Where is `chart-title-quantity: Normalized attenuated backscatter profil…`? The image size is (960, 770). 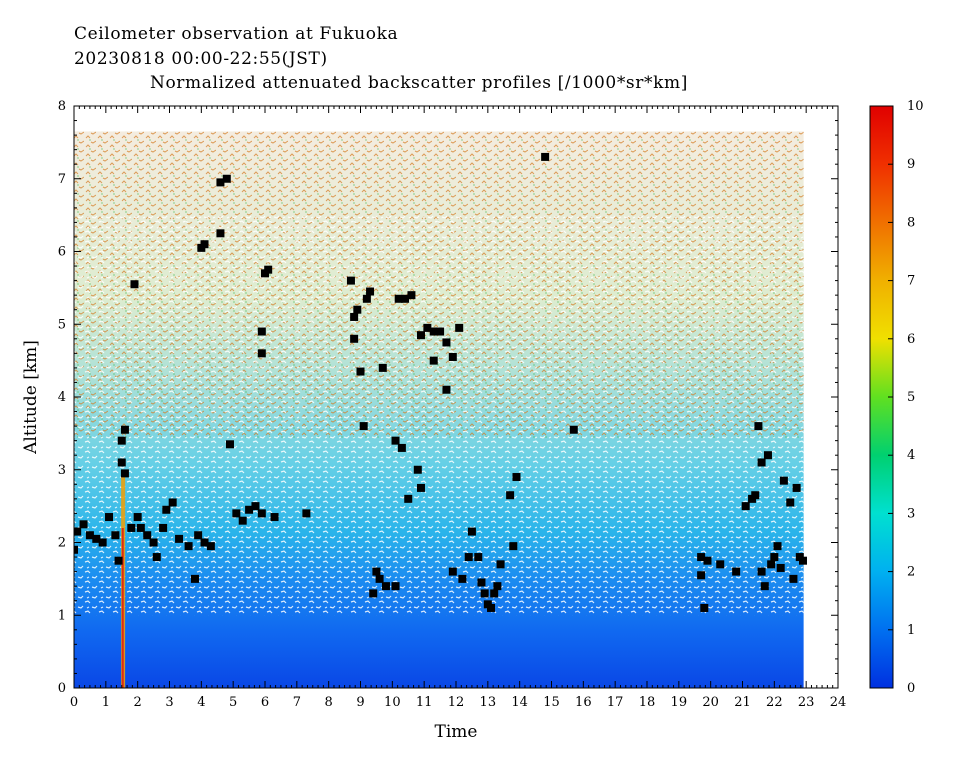 chart-title-quantity: Normalized attenuated backscatter profil… is located at coordinates (419, 83).